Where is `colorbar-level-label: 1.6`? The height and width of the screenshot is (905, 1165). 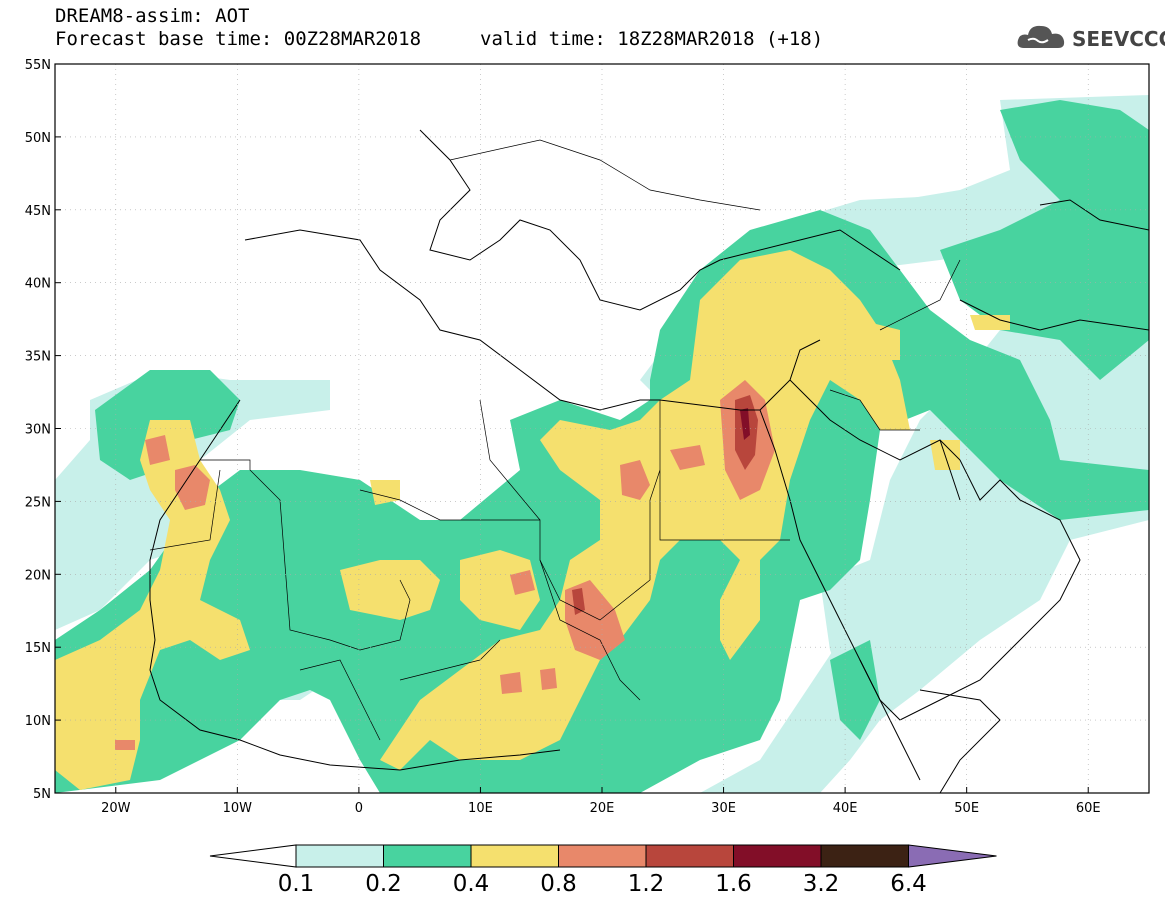
colorbar-level-label: 1.6 is located at coordinates (733, 884).